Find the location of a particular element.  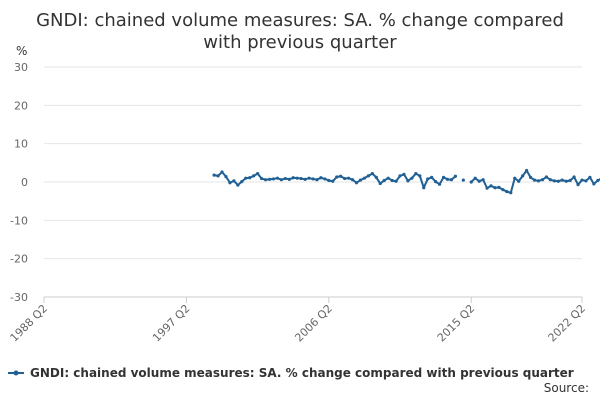

y-axis-ticks: 30 20 10 0 -10 -20 -30 is located at coordinates (19, 182).